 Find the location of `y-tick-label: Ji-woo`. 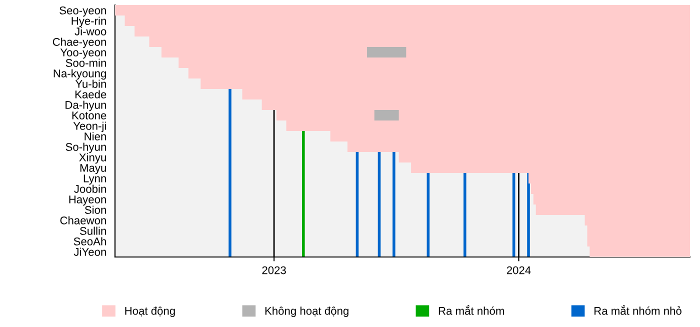

y-tick-label: Ji-woo is located at coordinates (90, 31).